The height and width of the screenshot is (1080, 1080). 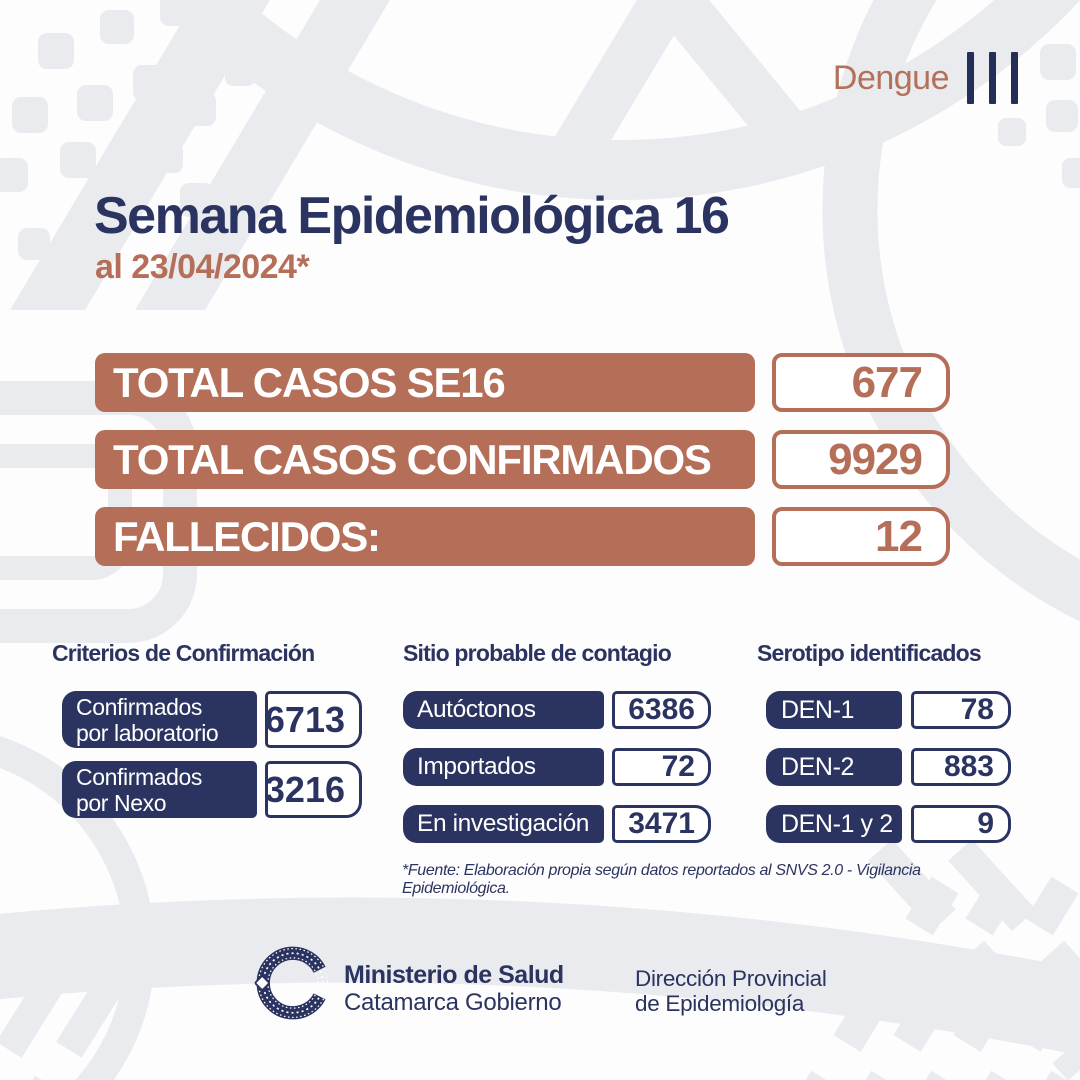 I want to click on total-confirmed-label: TOTAL CASOS CONFIRMADOS, so click(x=425, y=459).